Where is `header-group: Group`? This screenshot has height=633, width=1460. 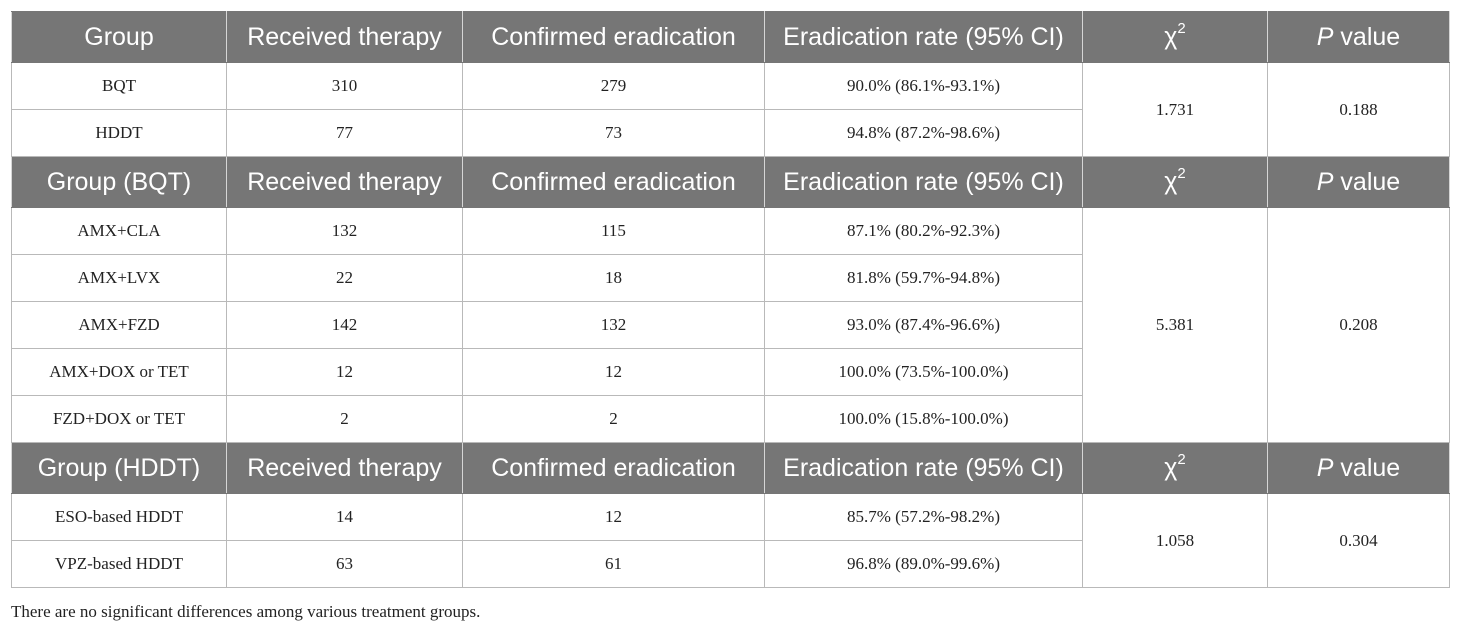 header-group: Group is located at coordinates (119, 37).